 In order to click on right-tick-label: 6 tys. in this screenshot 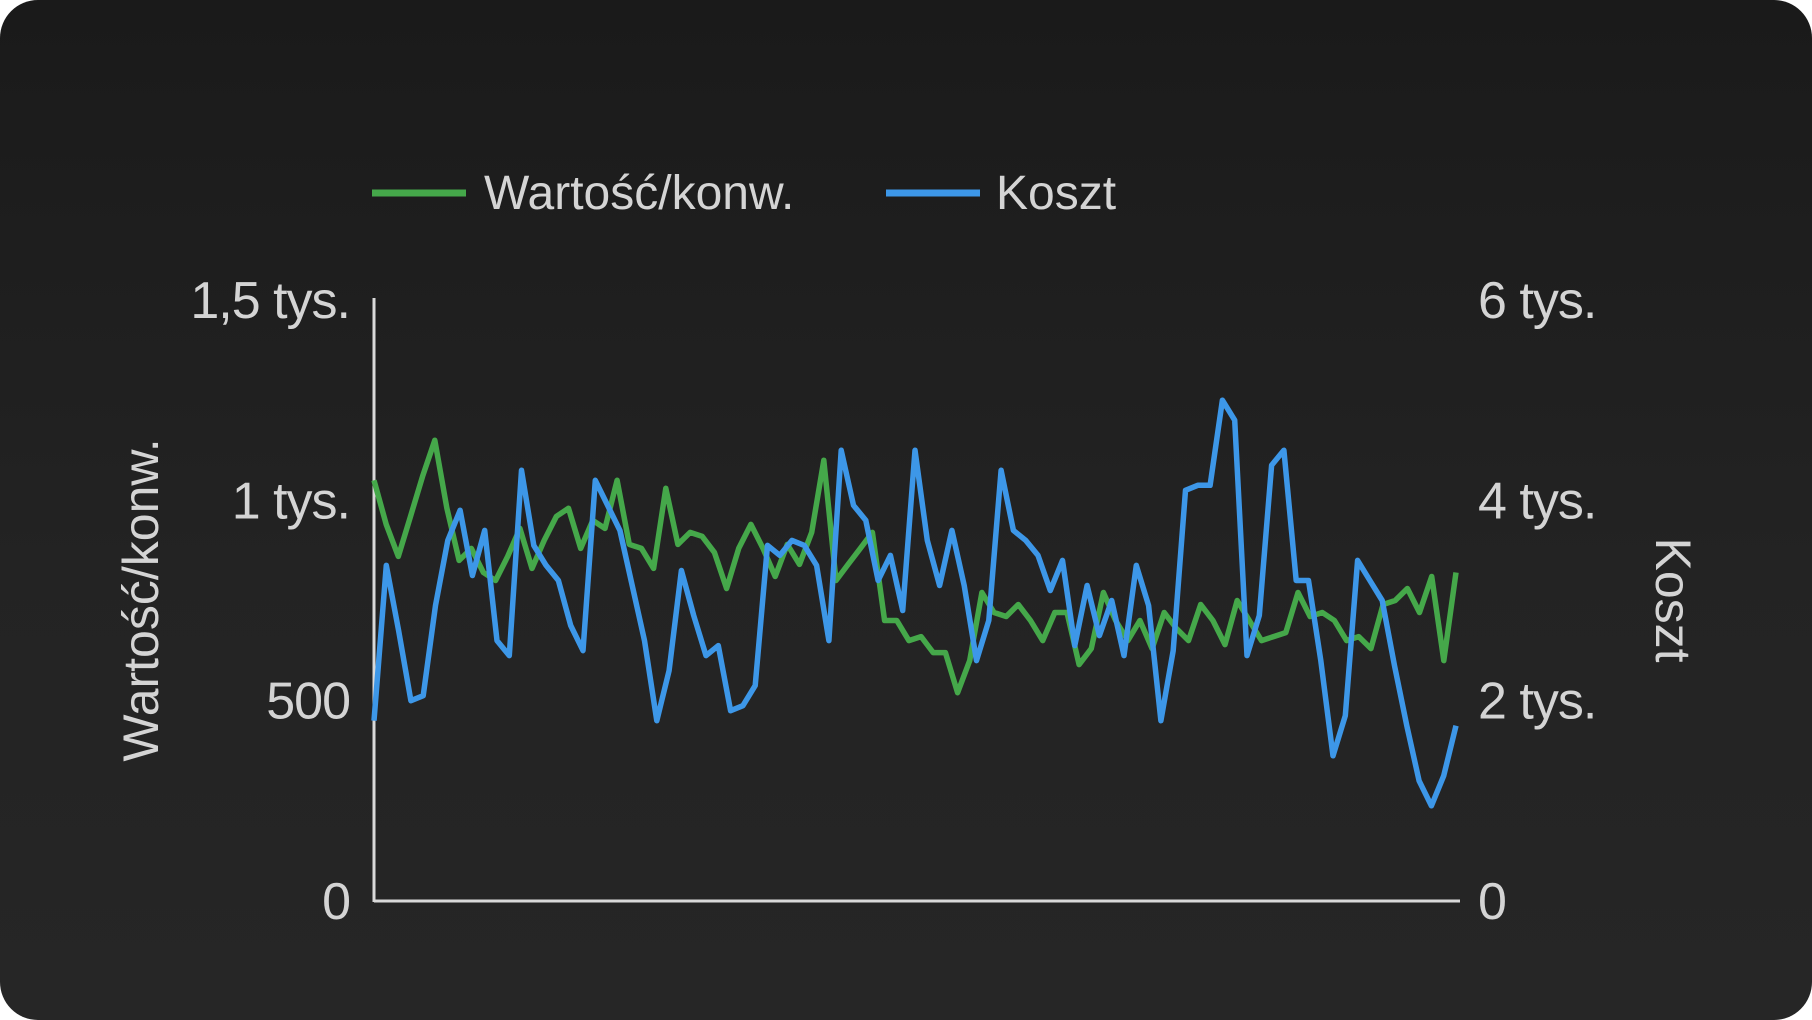, I will do `click(1537, 301)`.